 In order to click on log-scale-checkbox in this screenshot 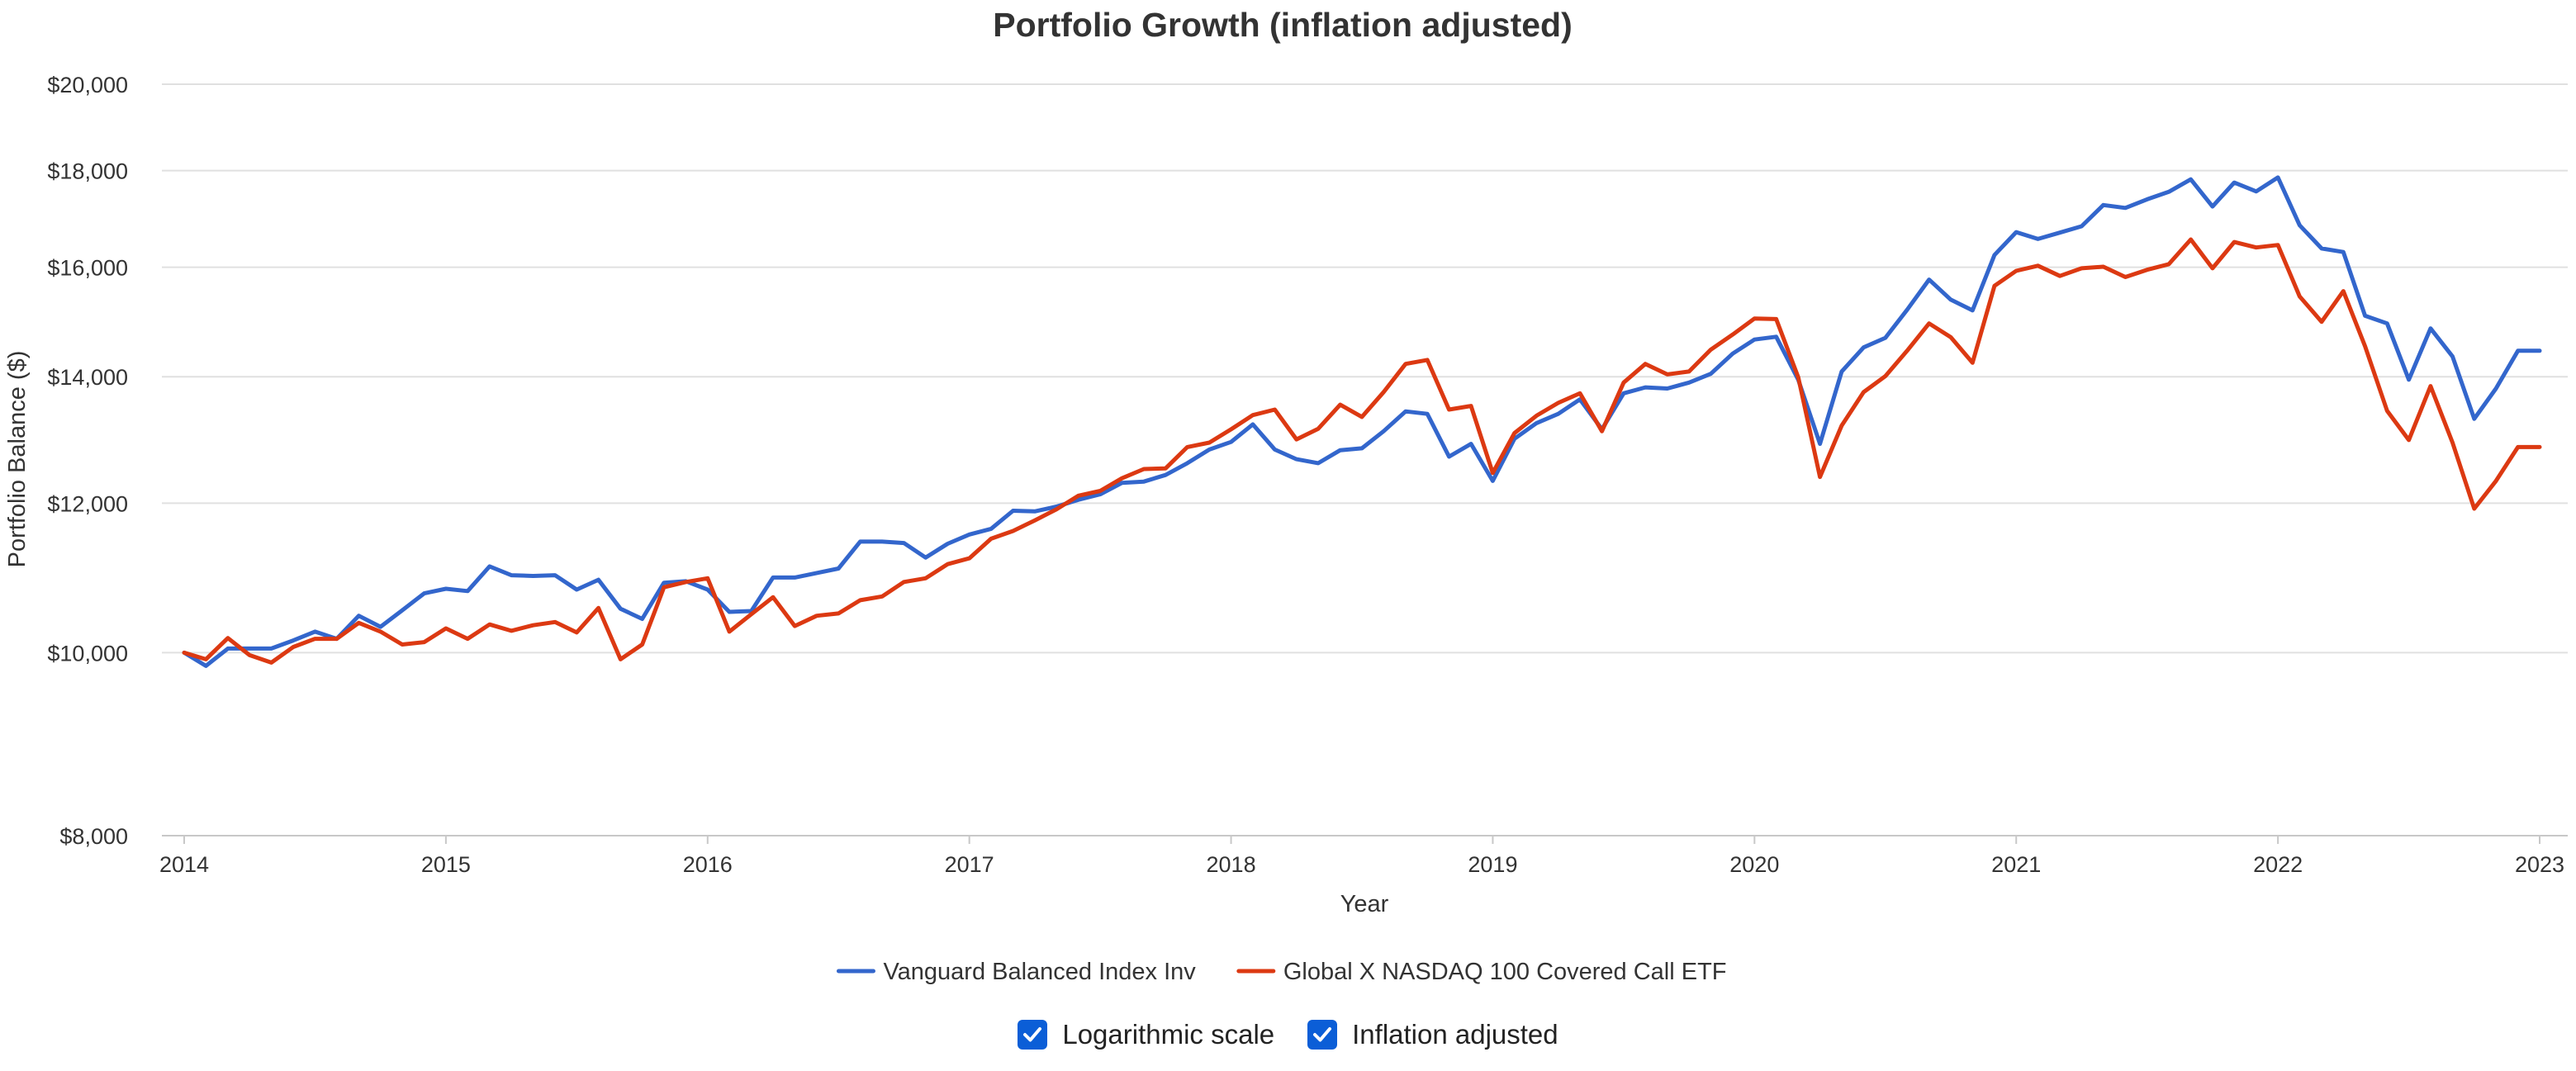, I will do `click(1033, 1035)`.